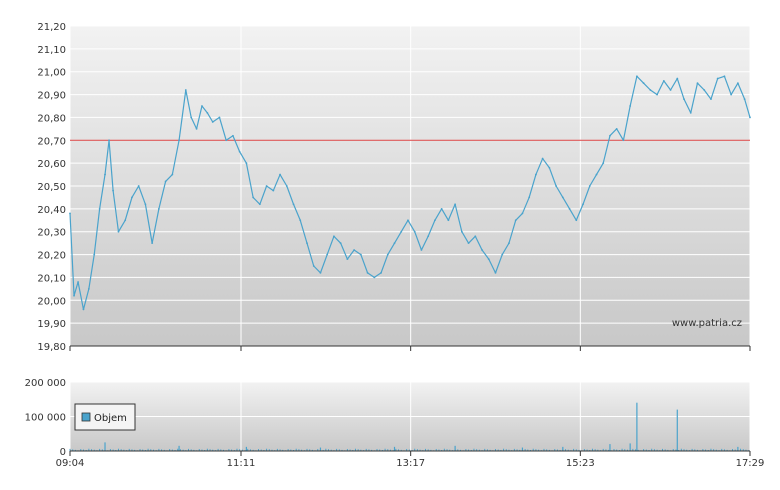 The width and height of the screenshot is (780, 490). I want to click on price-y-tick-label: 20,30, so click(51, 233).